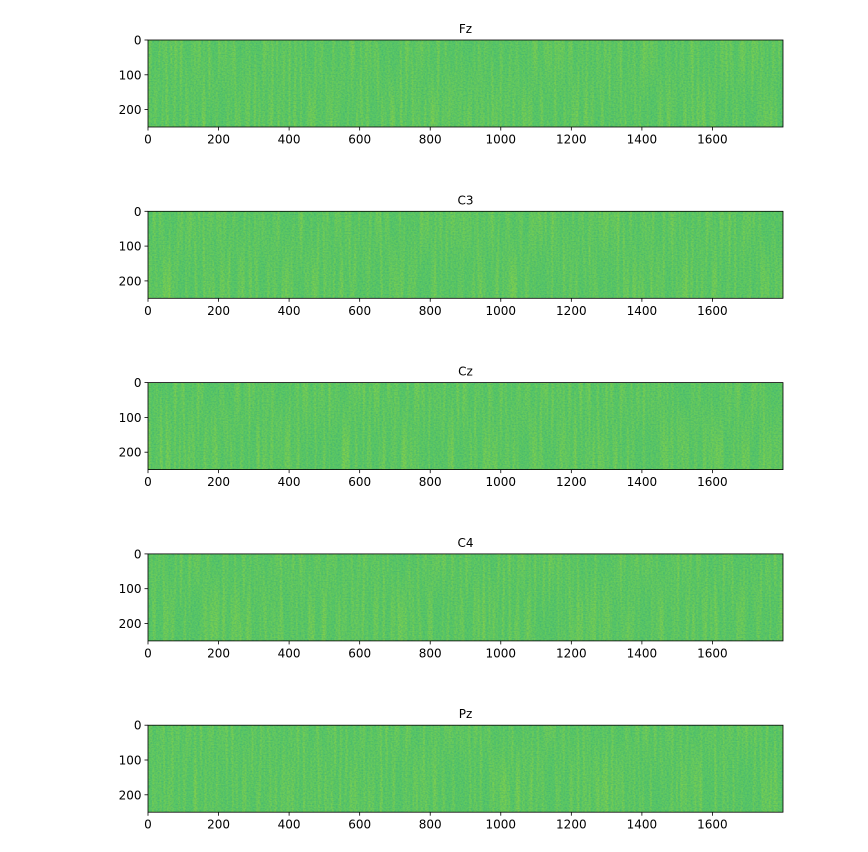 The height and width of the screenshot is (852, 868). What do you see at coordinates (466, 714) in the screenshot?
I see `subplot-title: Pz` at bounding box center [466, 714].